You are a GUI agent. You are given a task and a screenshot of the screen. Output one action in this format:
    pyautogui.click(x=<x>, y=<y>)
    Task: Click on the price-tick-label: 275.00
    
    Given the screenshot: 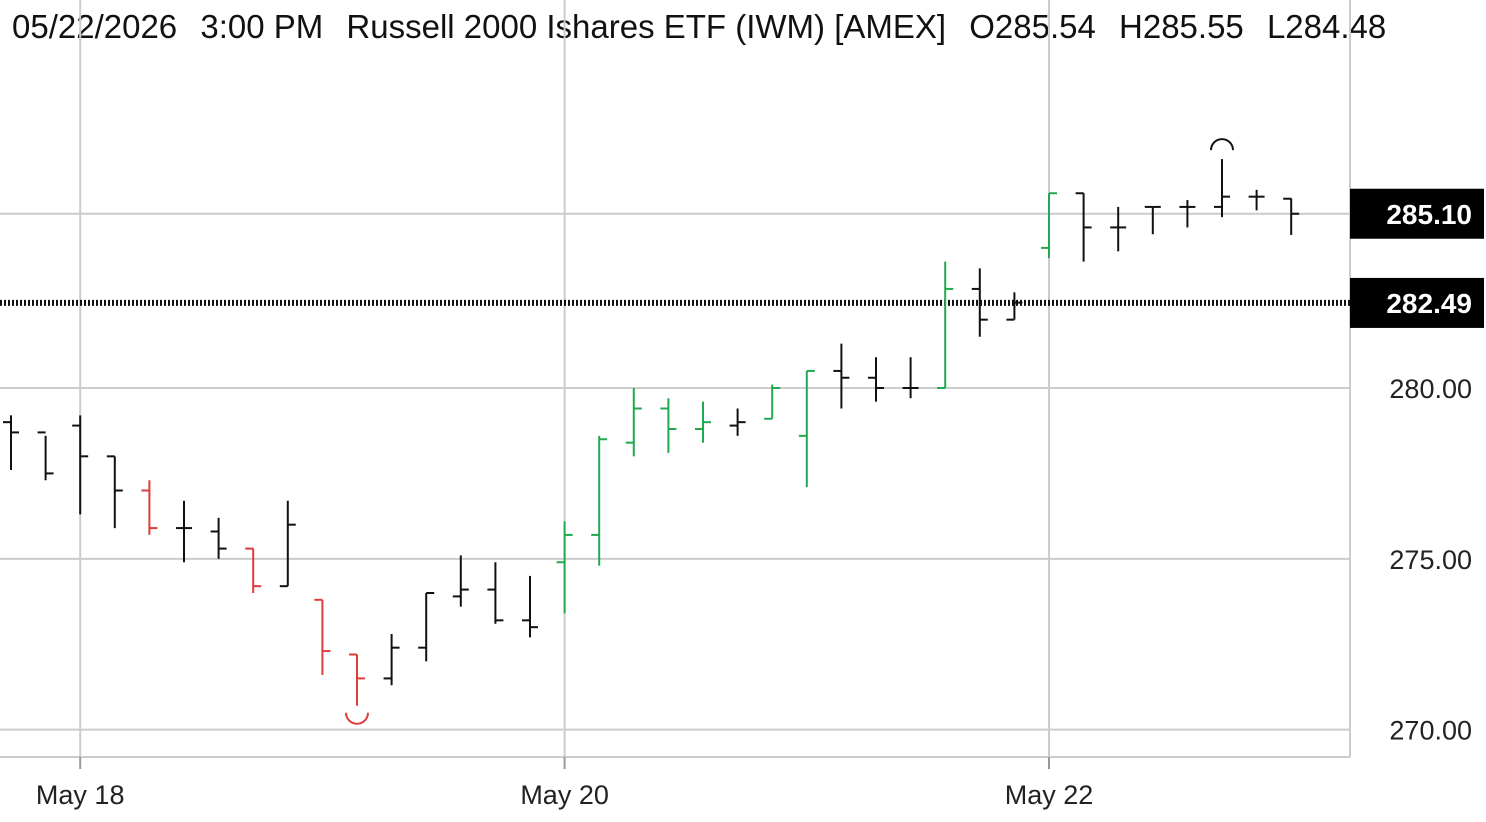 What is the action you would take?
    pyautogui.click(x=1430, y=560)
    